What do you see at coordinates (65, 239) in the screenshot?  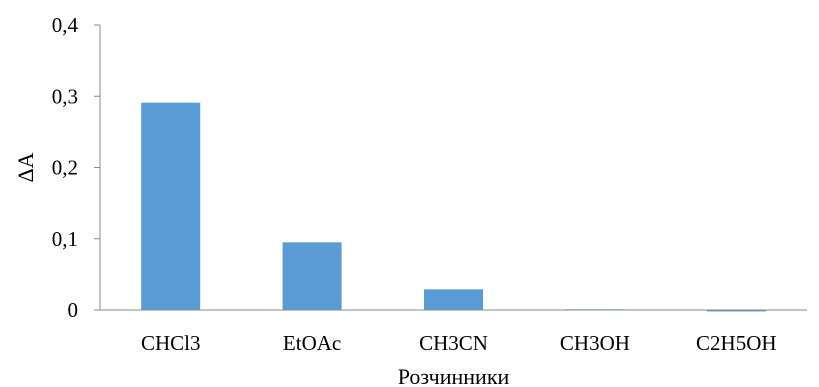 I see `y-tick-label: 0,1` at bounding box center [65, 239].